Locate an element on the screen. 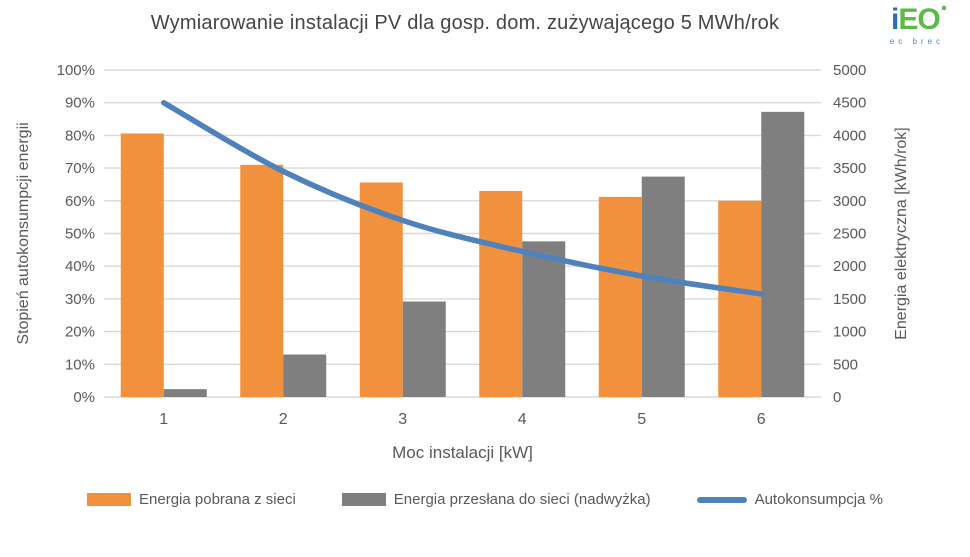 Image resolution: width=970 pixels, height=557 pixels. legend-item-energia-pobrana: Energia pobrana z sieci is located at coordinates (191, 499).